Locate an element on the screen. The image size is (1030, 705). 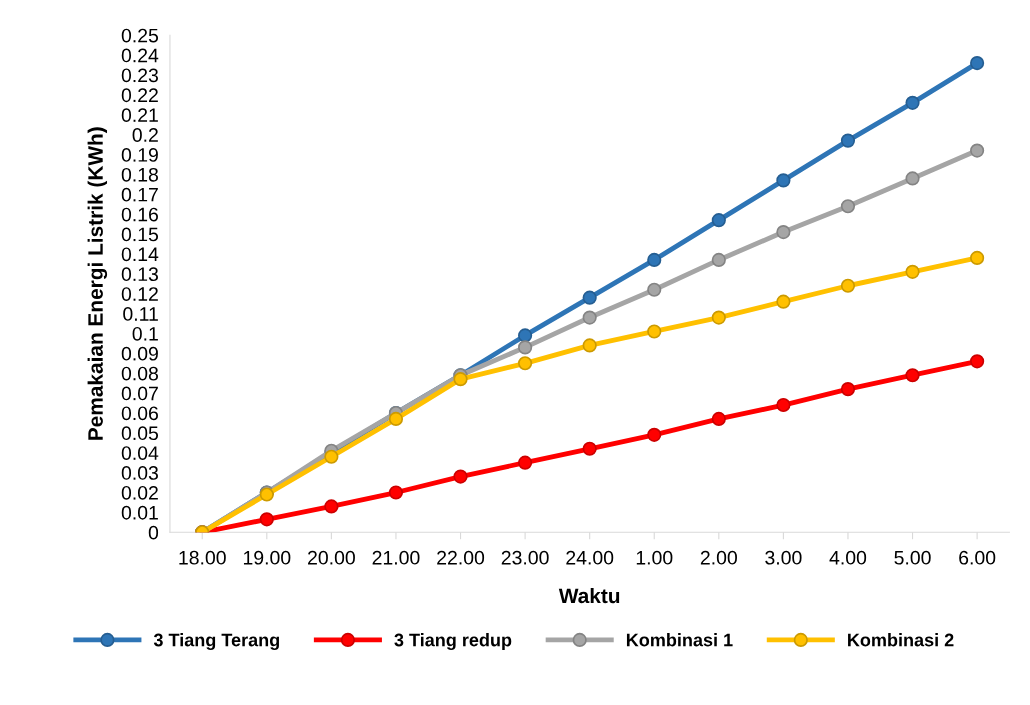
x-tick-label: 2.00 is located at coordinates (718, 557).